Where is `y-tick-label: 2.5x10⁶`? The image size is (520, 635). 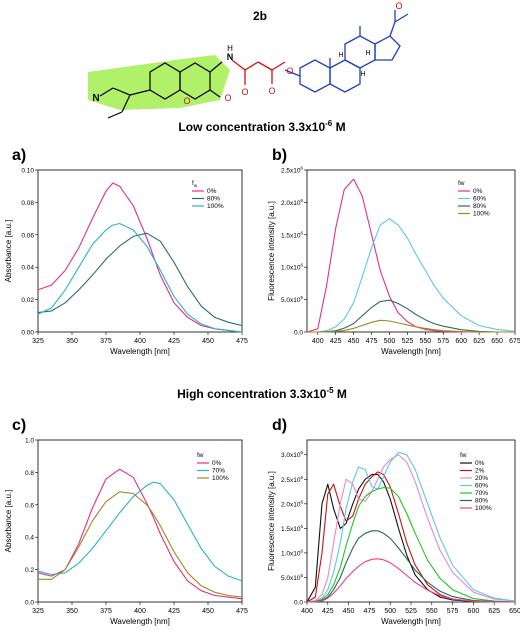
y-tick-label: 2.5x10⁶ is located at coordinates (292, 479).